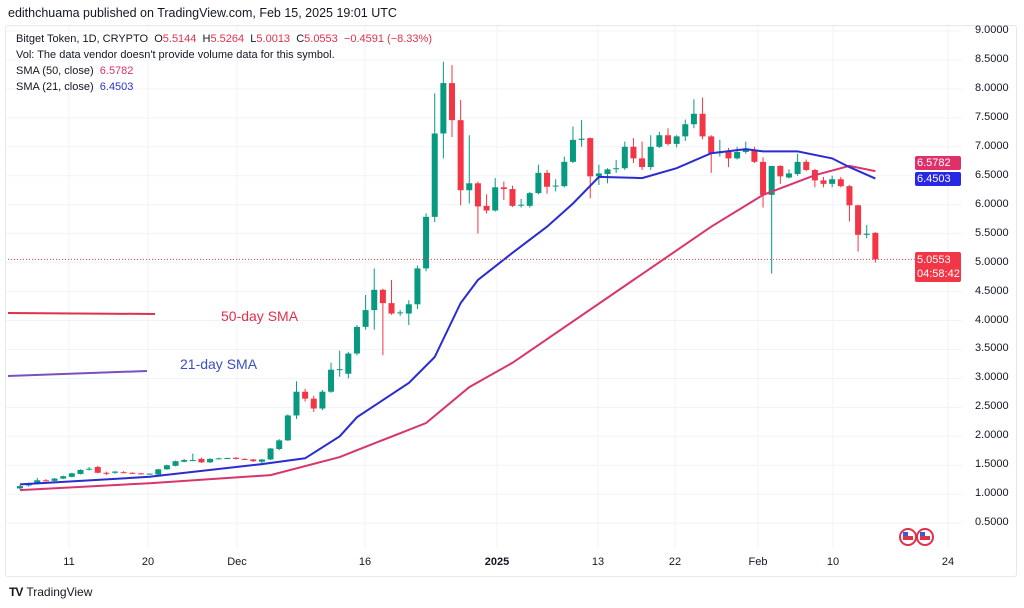 Image resolution: width=1024 pixels, height=608 pixels. I want to click on tradingview-logo: TV TradingView, so click(51, 592).